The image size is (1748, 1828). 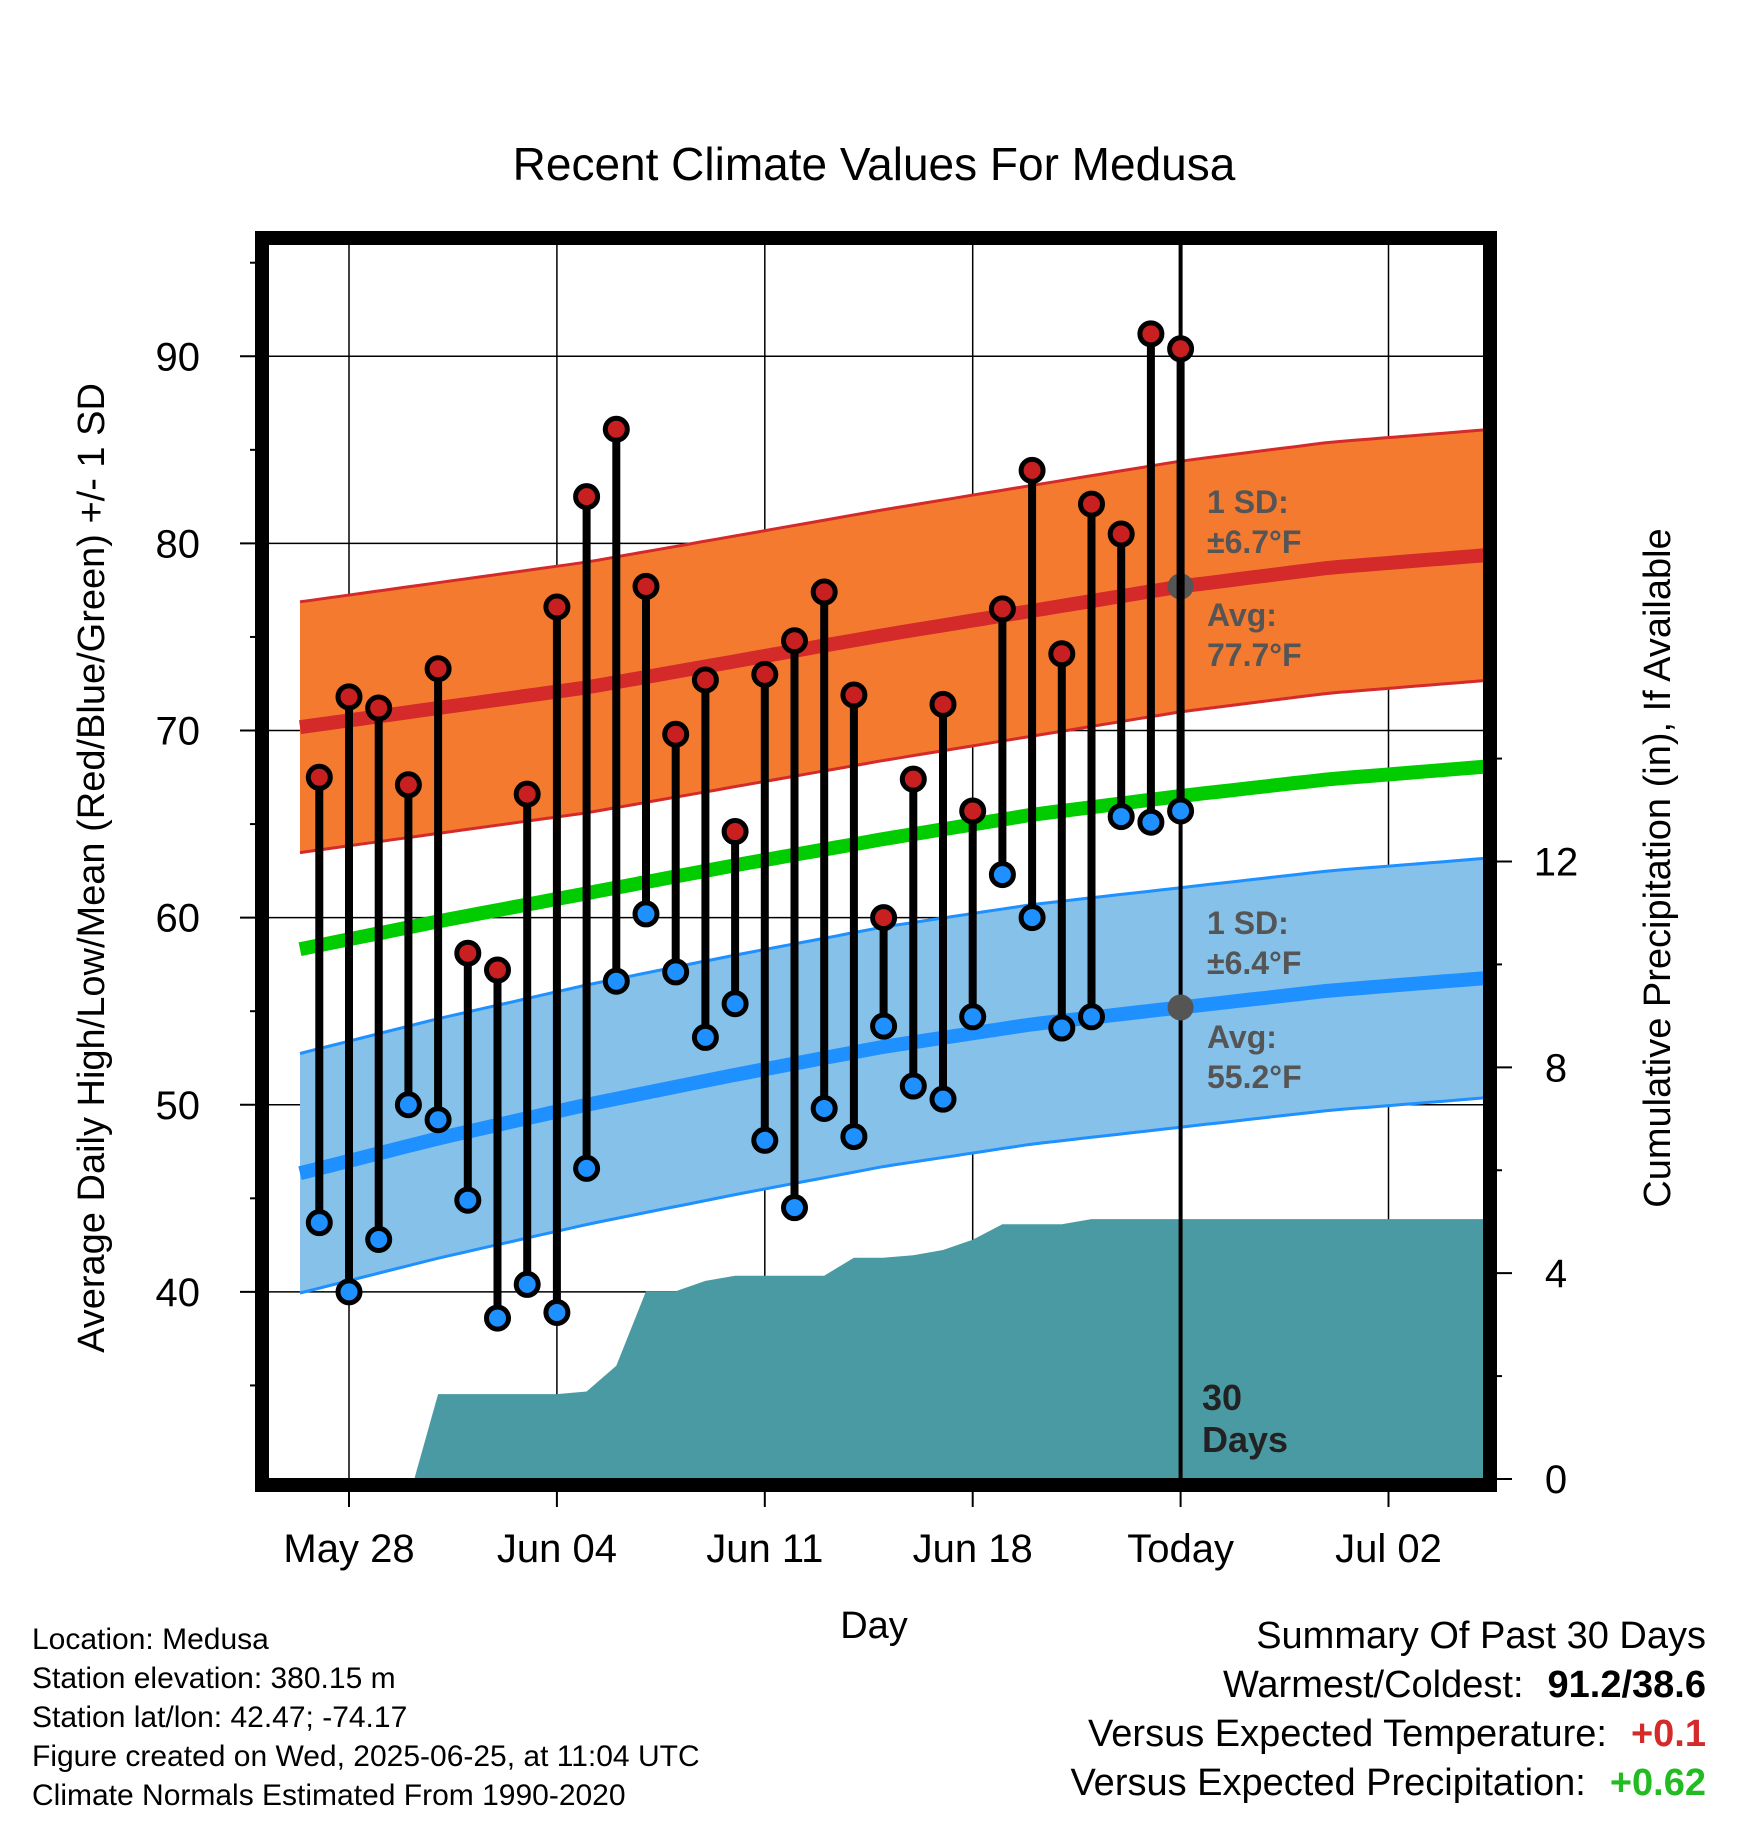 I want to click on high-avg-label: Avg:, so click(x=1242, y=615).